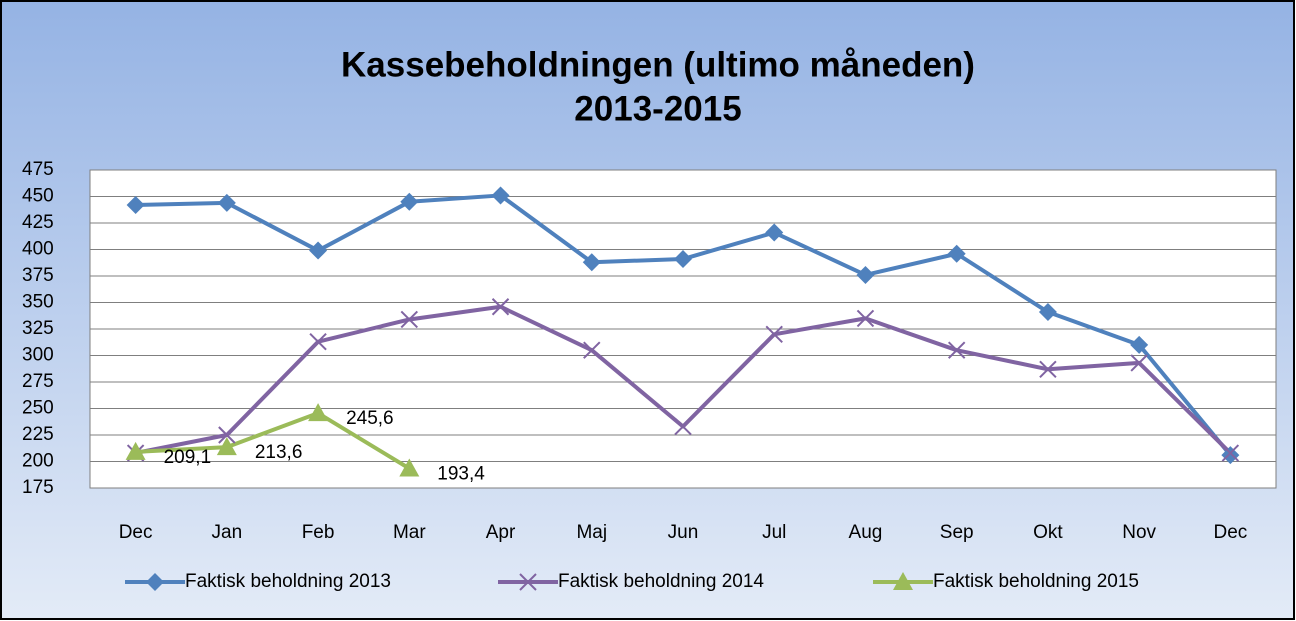 Image resolution: width=1296 pixels, height=621 pixels. Describe the element at coordinates (38, 302) in the screenshot. I see `y-tick-label: 350` at that location.